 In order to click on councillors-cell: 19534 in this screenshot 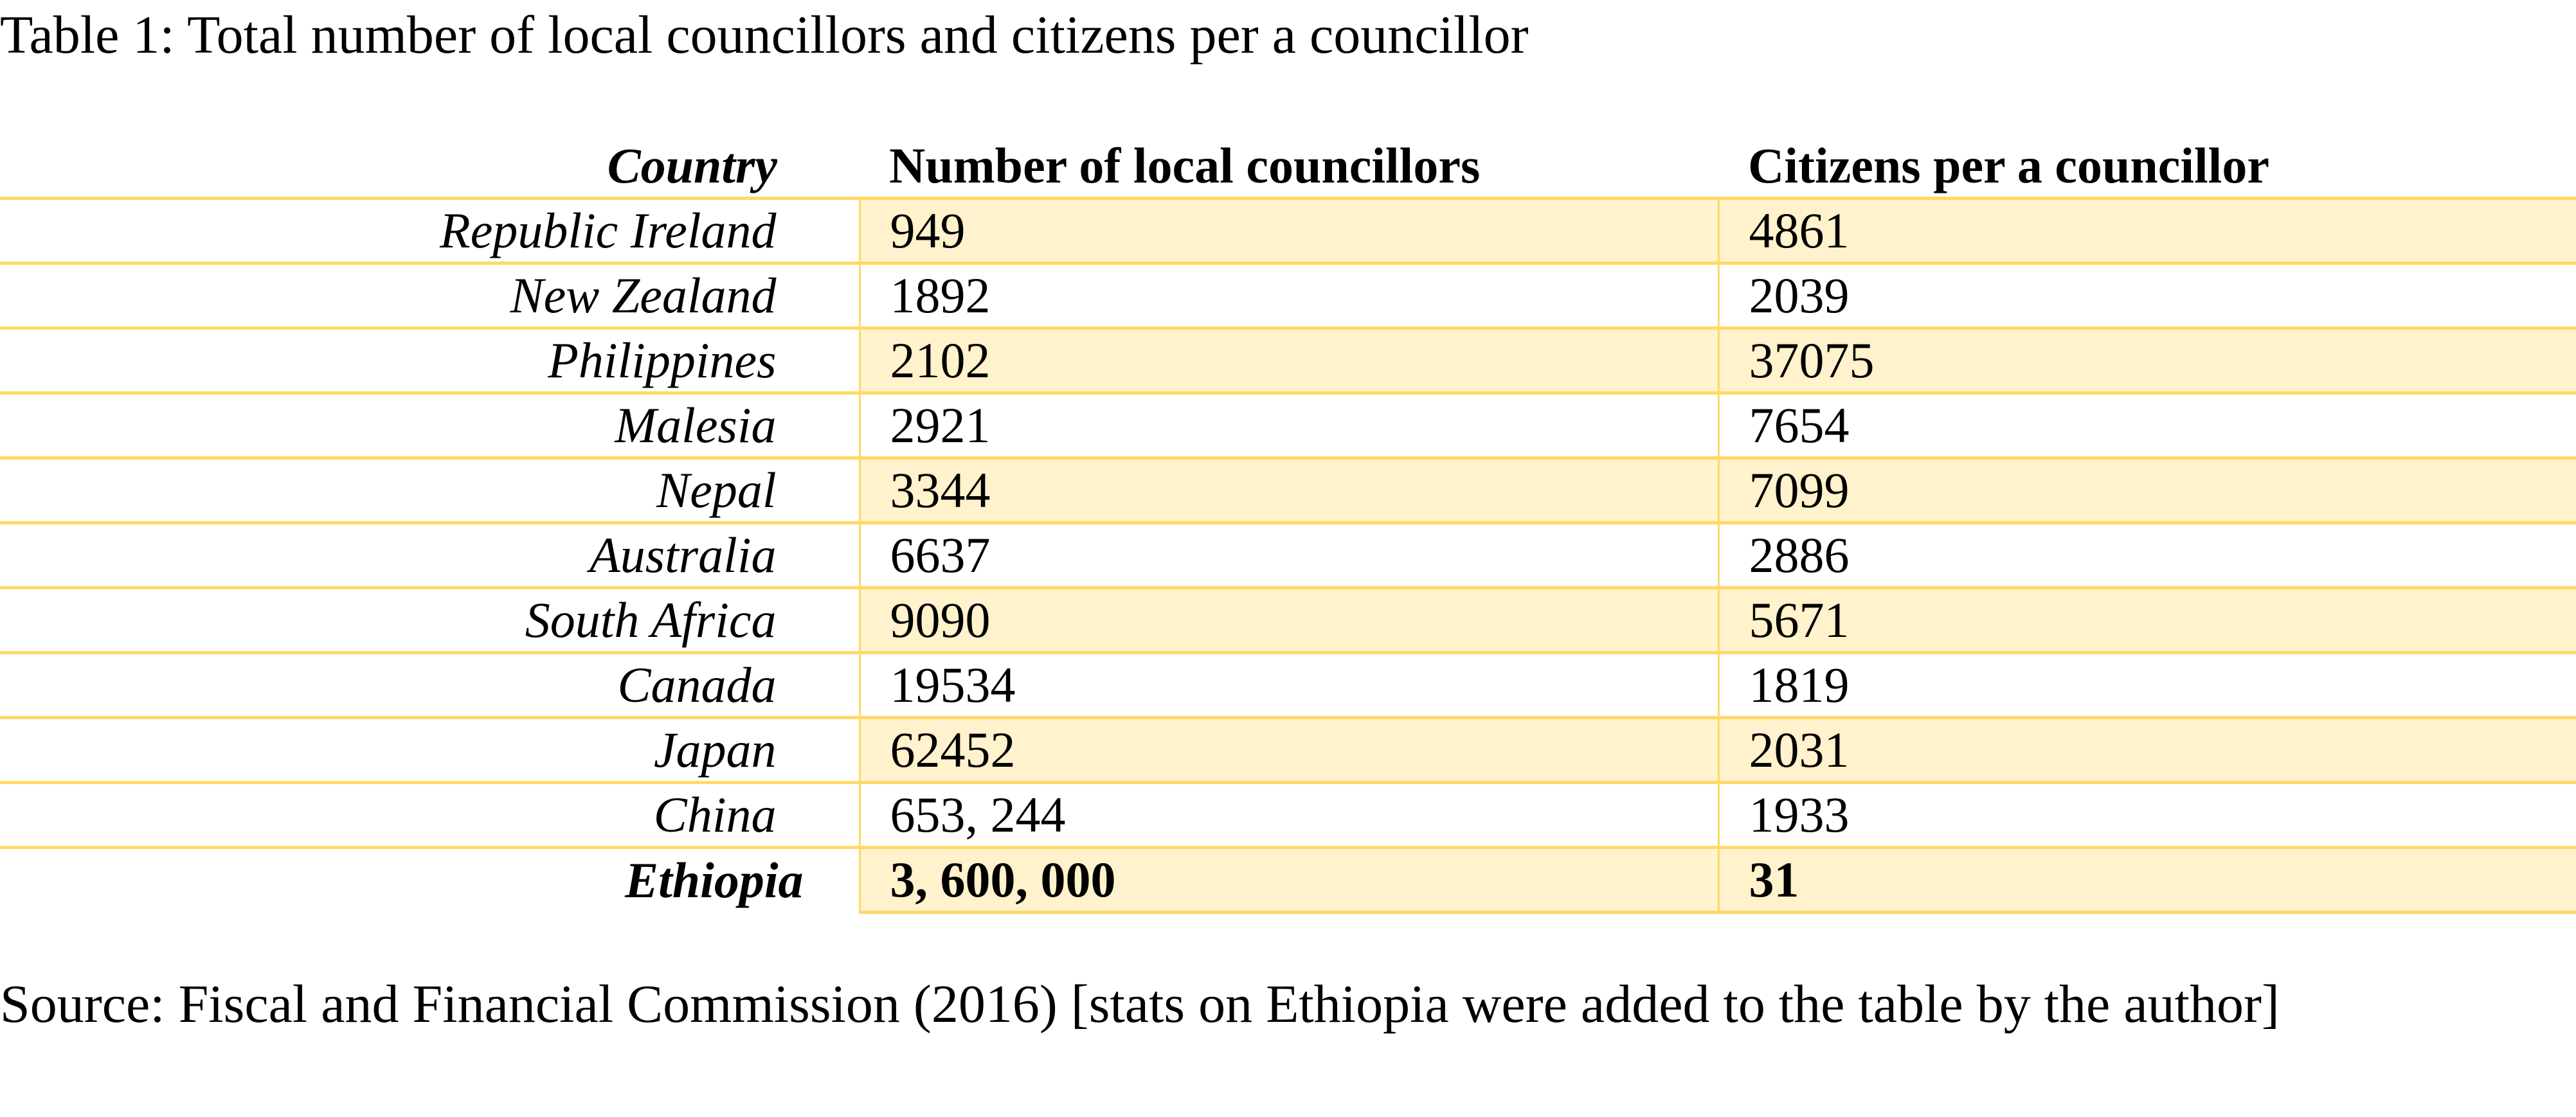, I will do `click(1288, 685)`.